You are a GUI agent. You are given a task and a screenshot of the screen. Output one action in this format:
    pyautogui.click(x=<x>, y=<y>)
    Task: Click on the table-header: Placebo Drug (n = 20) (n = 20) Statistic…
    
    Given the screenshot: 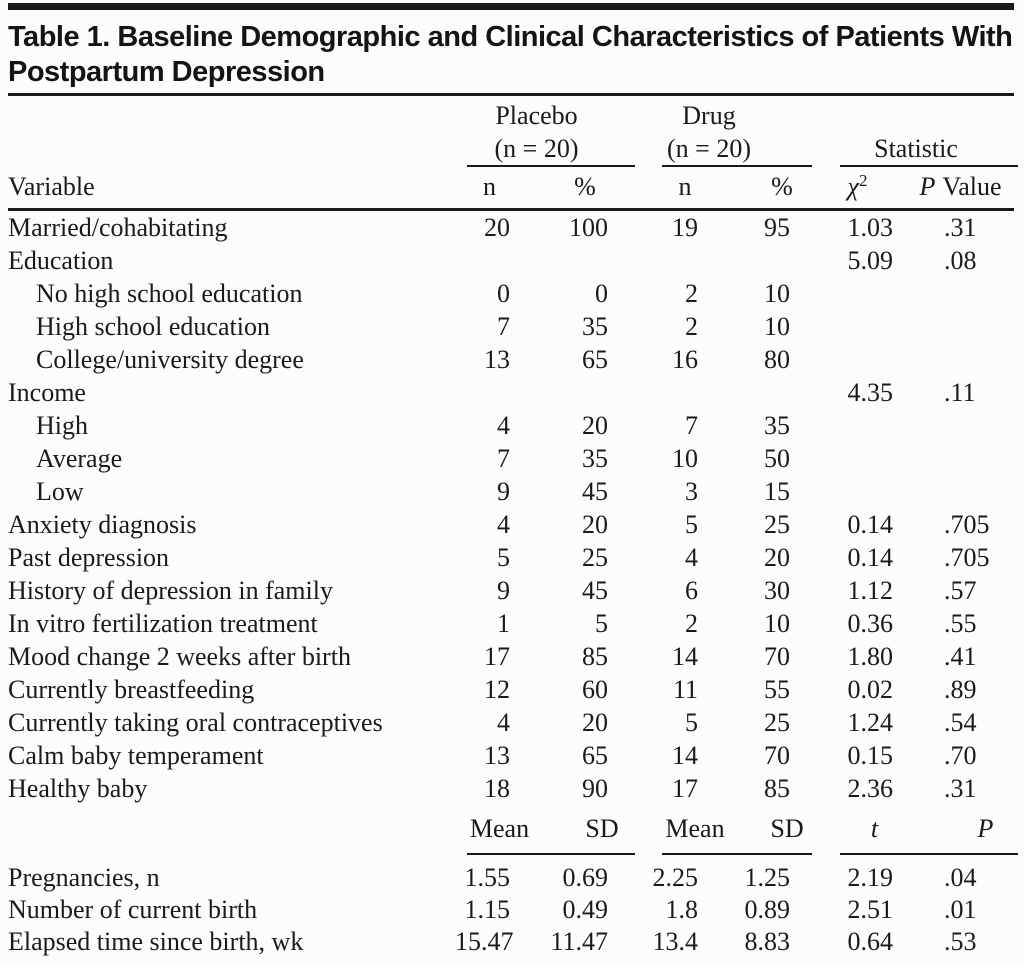 What is the action you would take?
    pyautogui.click(x=513, y=152)
    